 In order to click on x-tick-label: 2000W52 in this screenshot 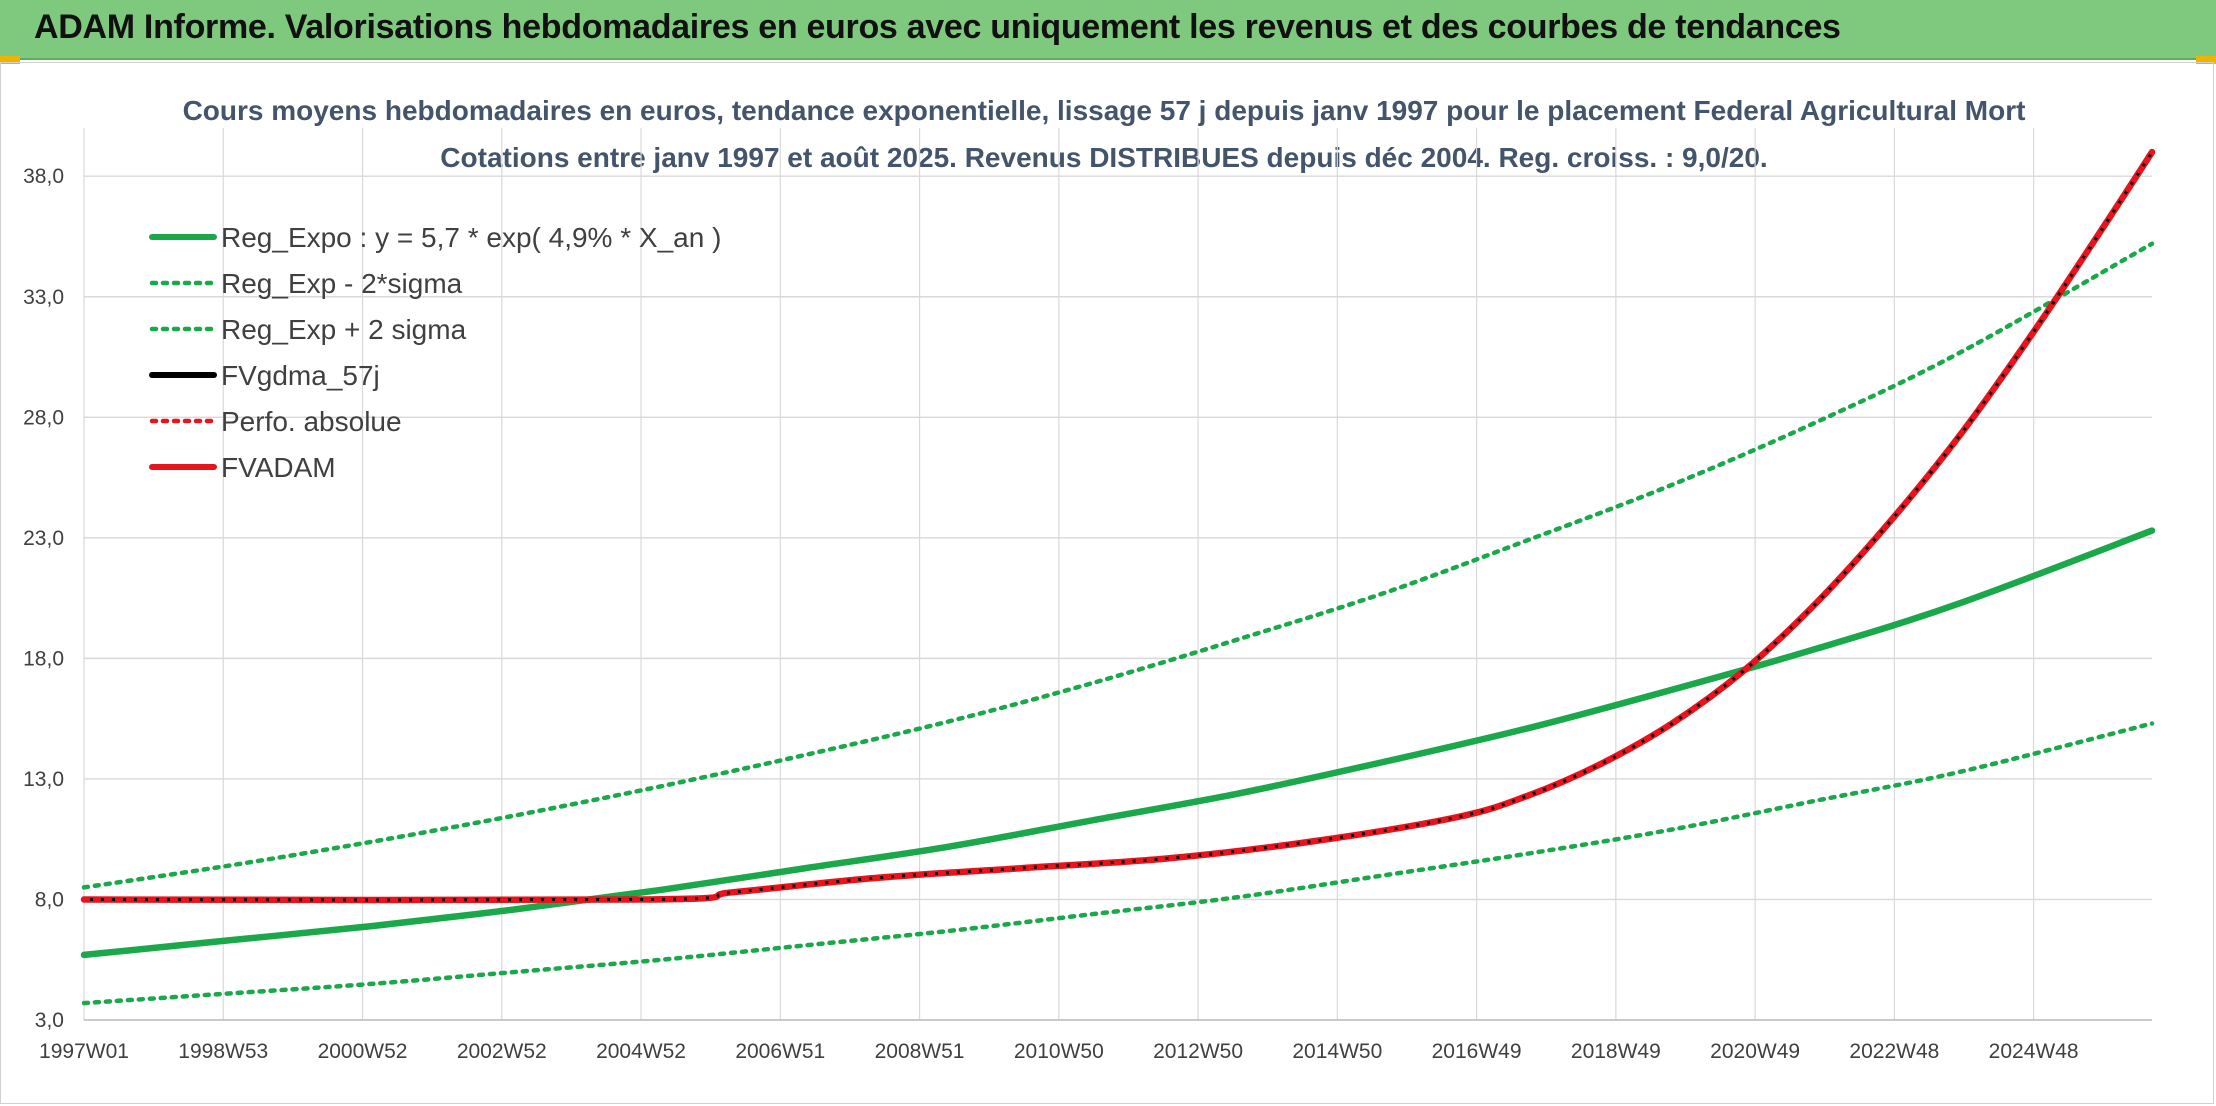, I will do `click(363, 1051)`.